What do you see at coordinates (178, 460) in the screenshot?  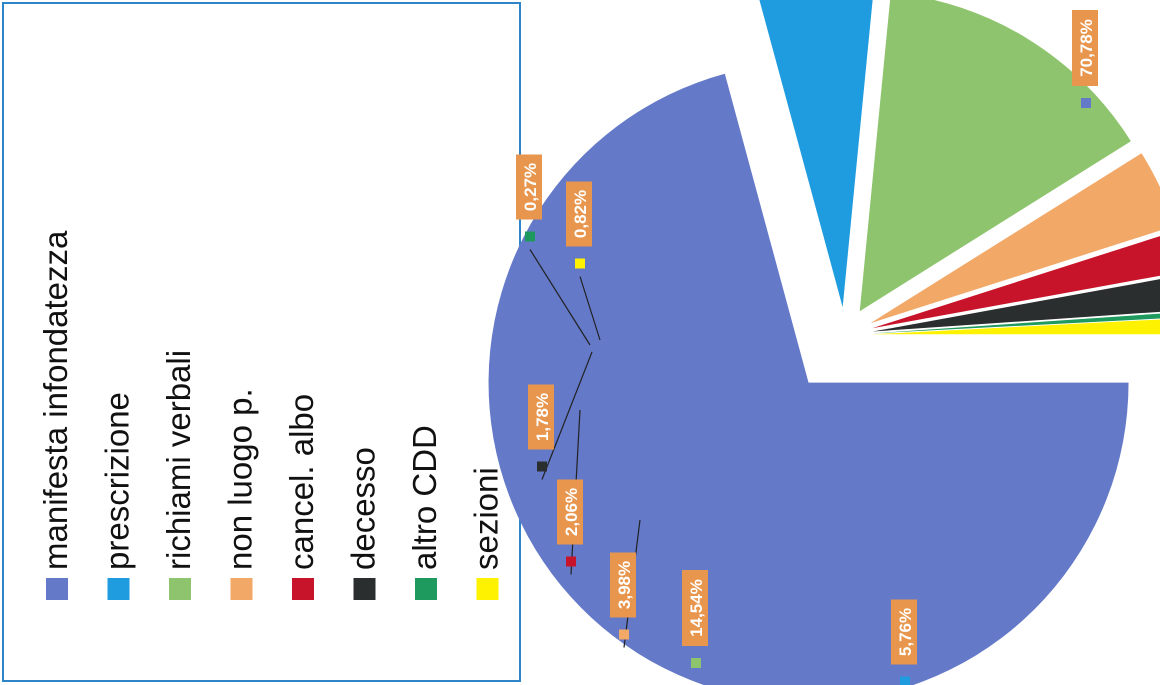 I see `legend-label: richiami verbali` at bounding box center [178, 460].